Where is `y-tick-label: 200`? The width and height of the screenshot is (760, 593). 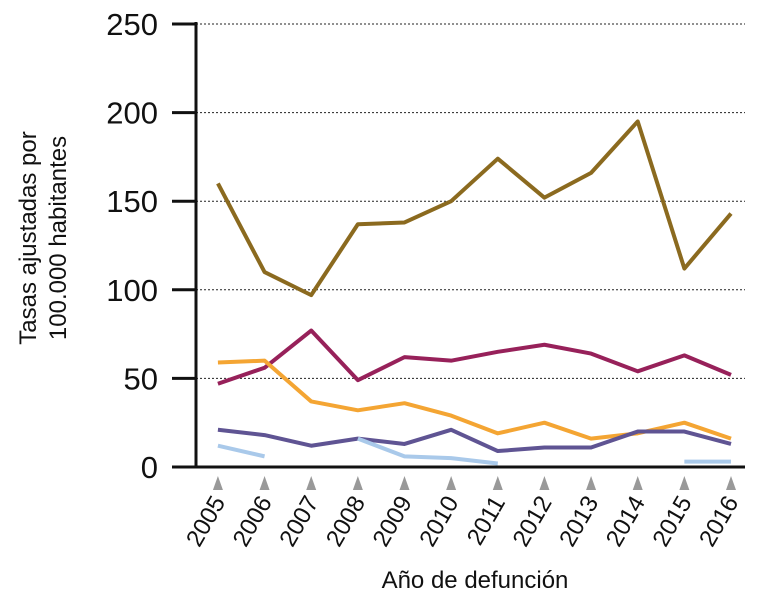
y-tick-label: 200 is located at coordinates (132, 113).